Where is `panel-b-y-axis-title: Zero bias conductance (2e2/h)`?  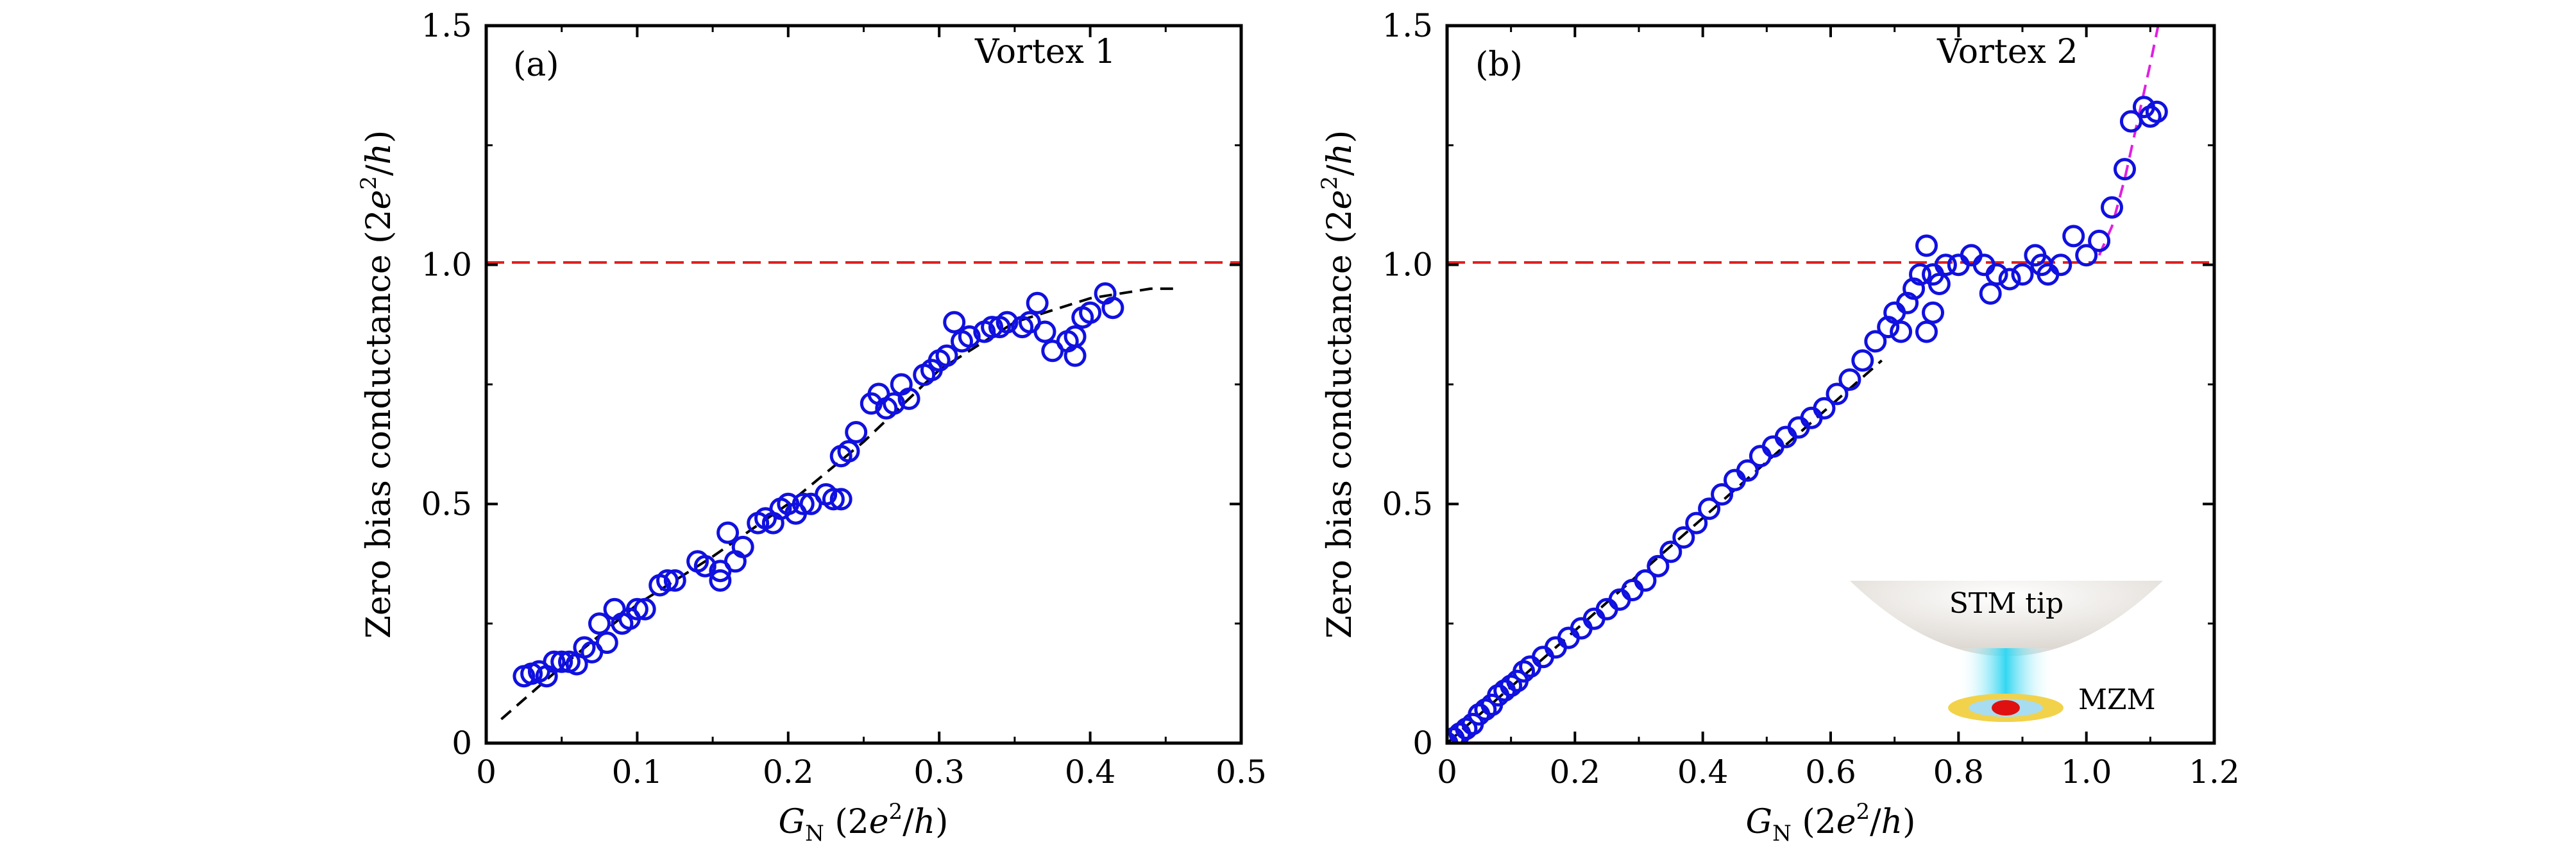 panel-b-y-axis-title: Zero bias conductance (2e2/h) is located at coordinates (1338, 384).